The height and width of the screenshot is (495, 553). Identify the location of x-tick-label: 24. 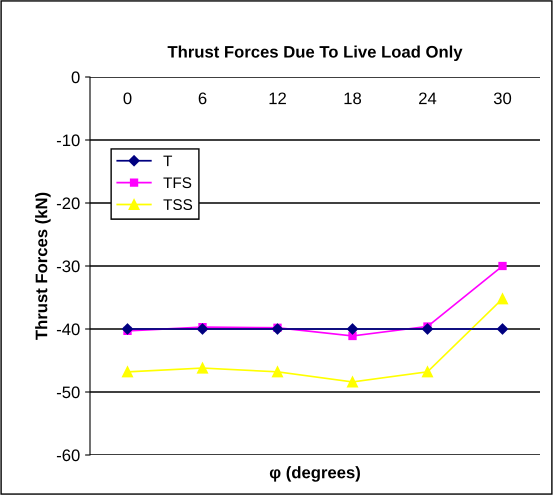
(427, 98).